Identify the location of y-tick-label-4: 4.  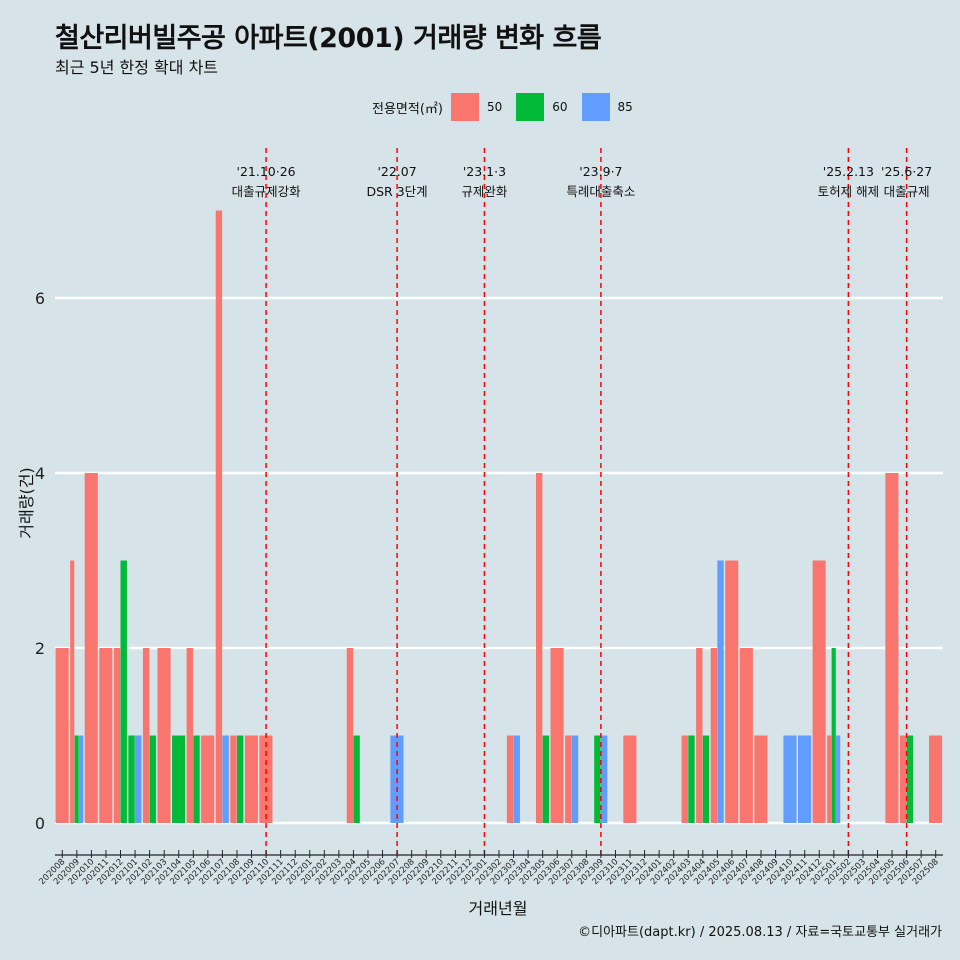
(40, 473).